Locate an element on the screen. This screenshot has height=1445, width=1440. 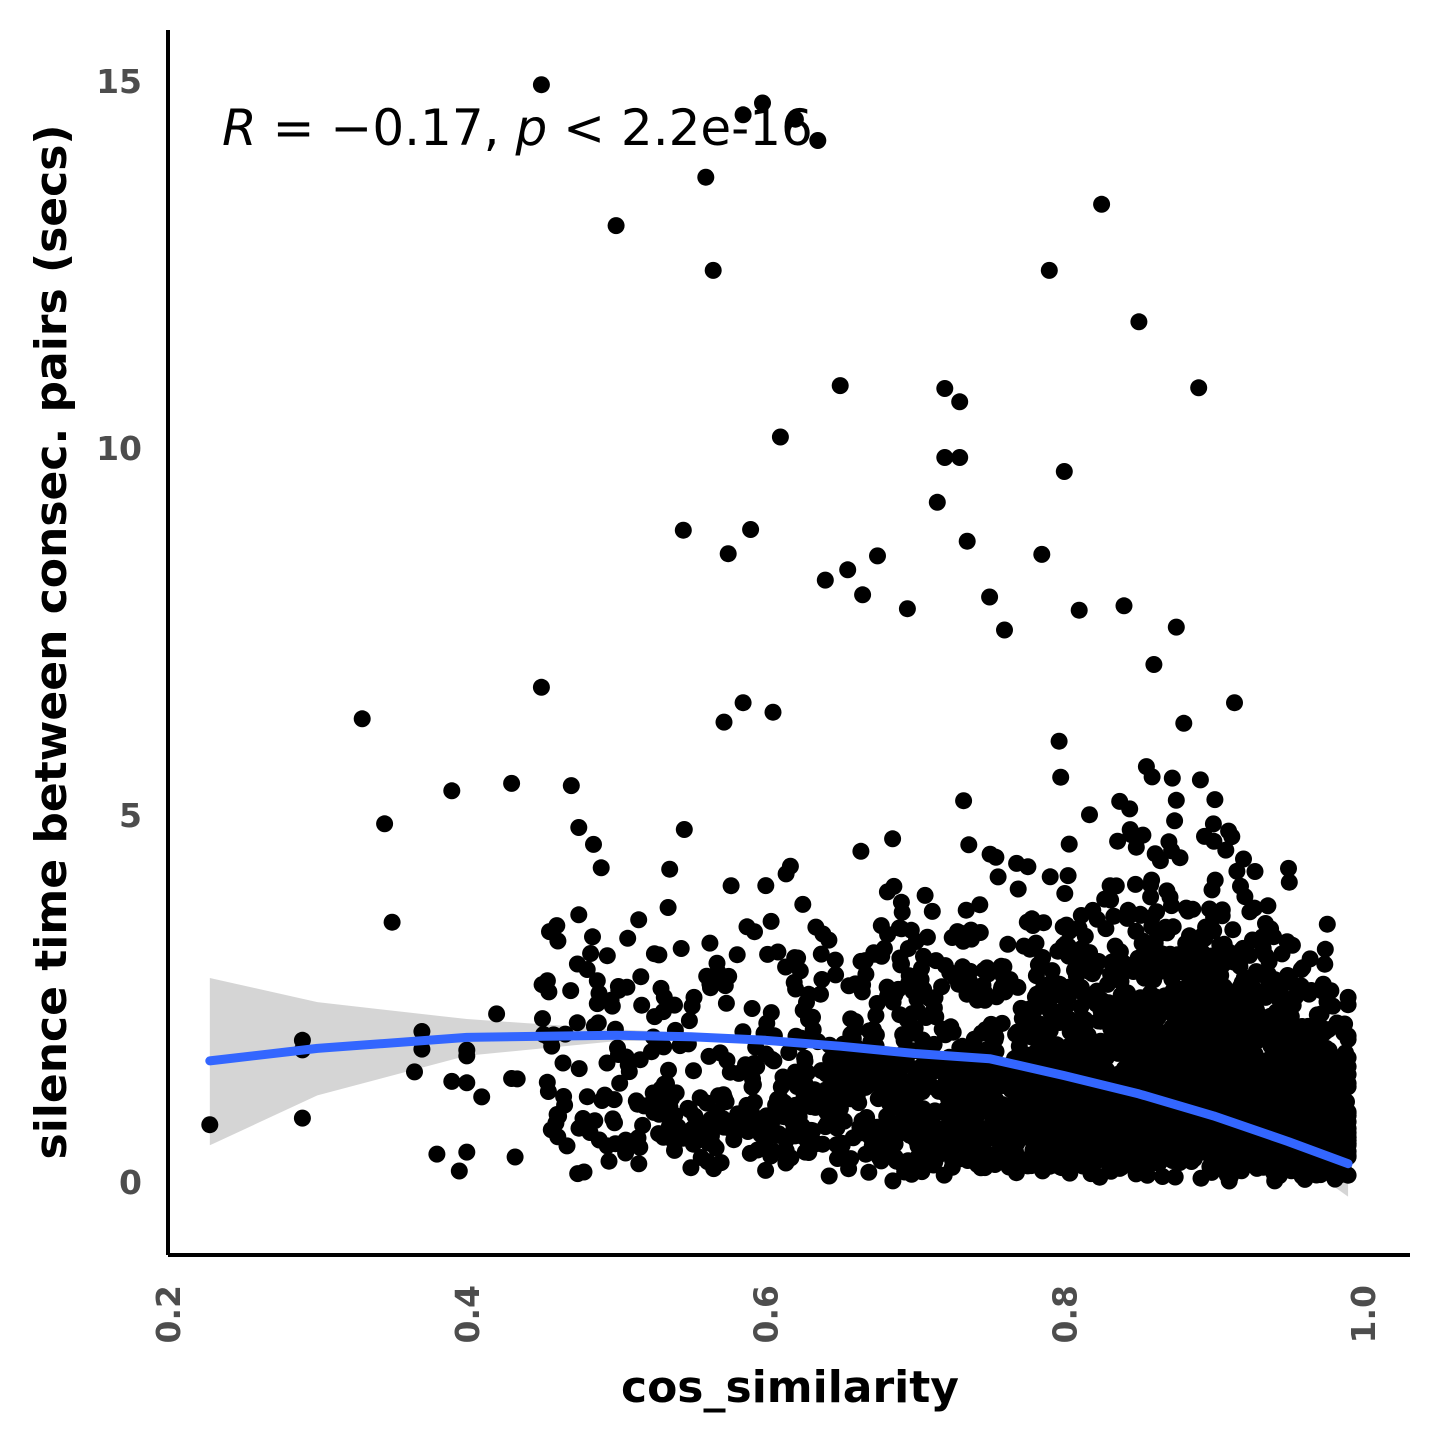
correlation-annotation: R = −0.17, p < 2.2e-16 is located at coordinates (517, 128).